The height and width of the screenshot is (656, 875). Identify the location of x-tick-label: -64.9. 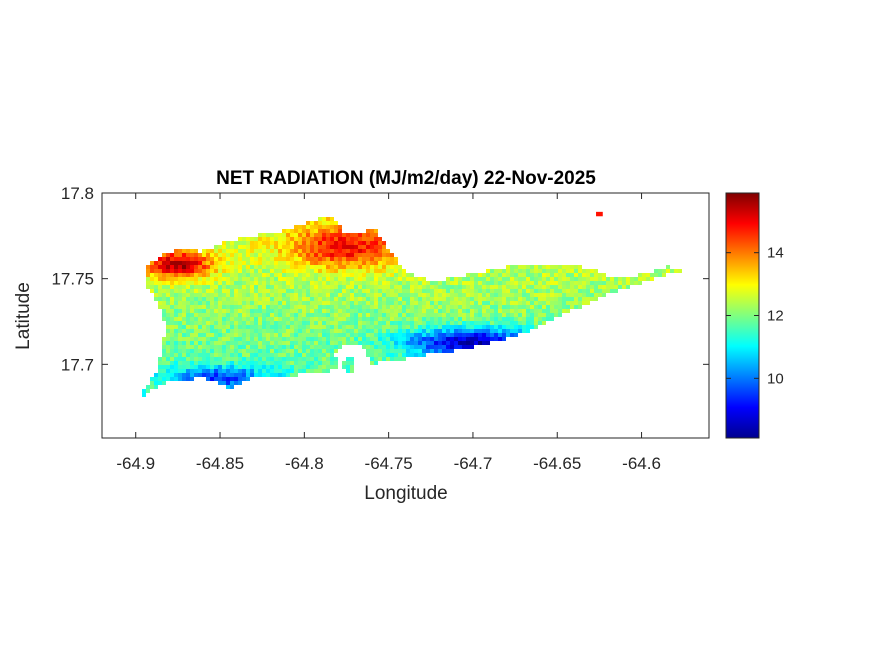
(135, 463).